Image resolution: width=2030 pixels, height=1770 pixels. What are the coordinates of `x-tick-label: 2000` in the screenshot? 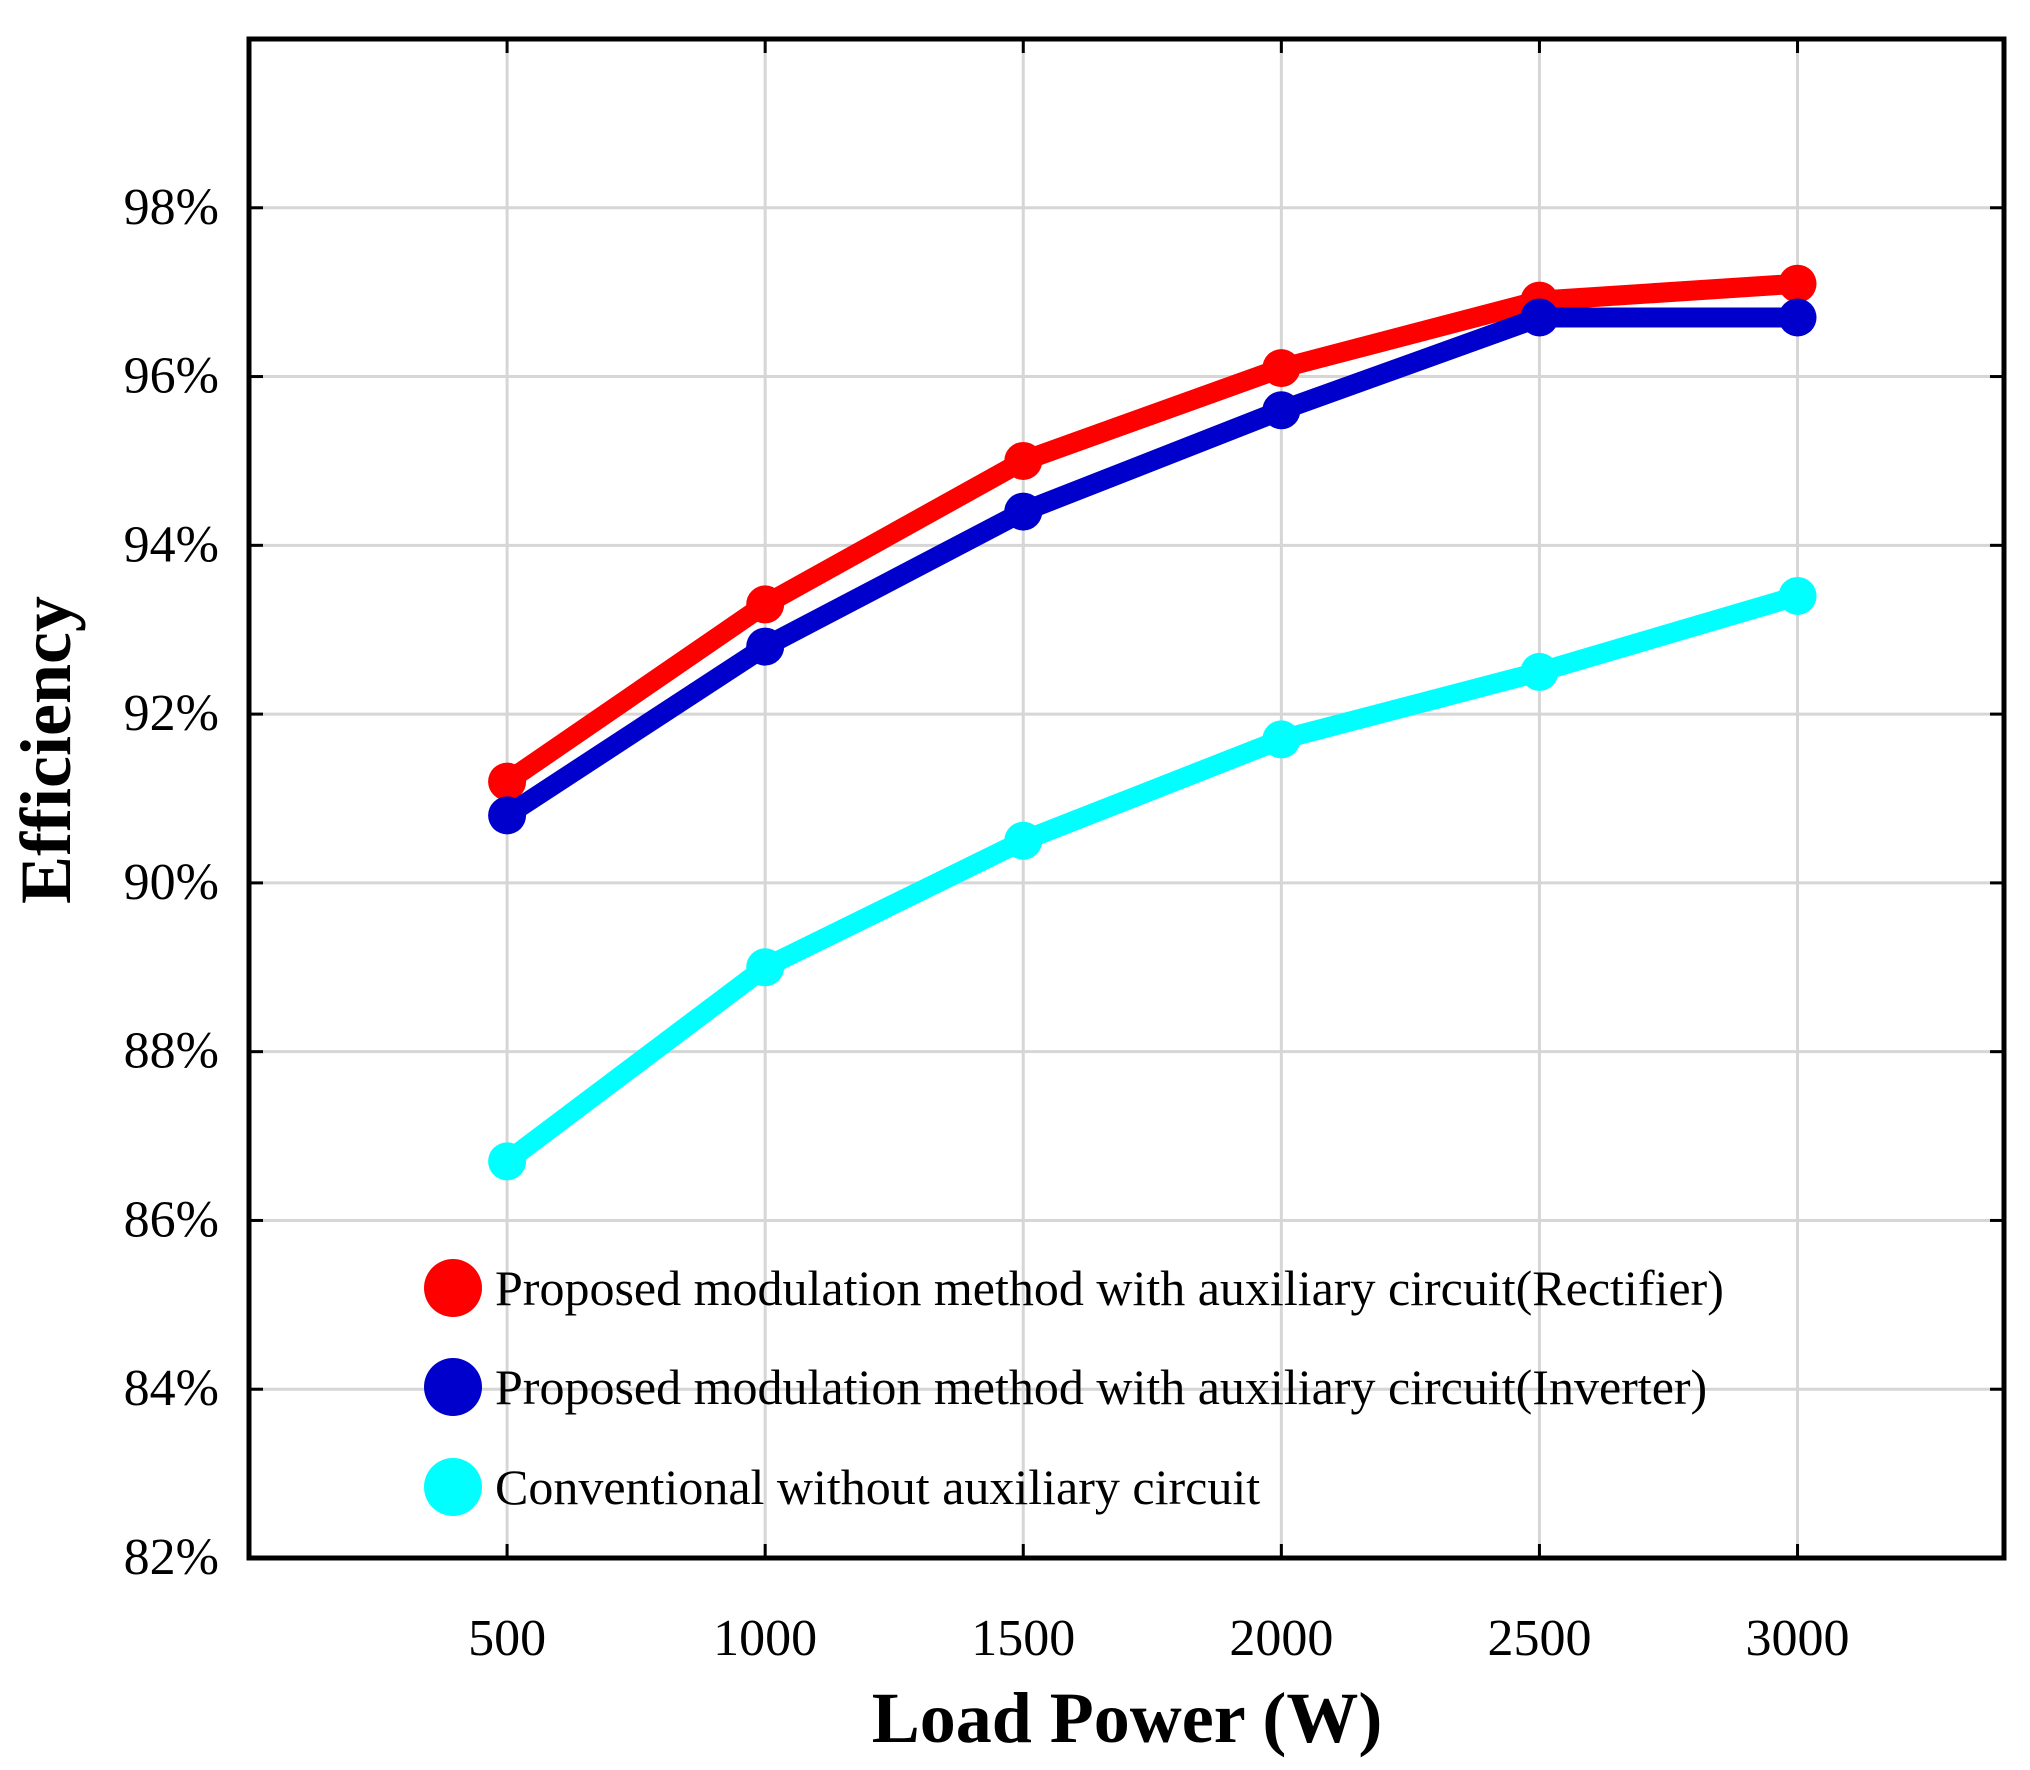 It's located at (1281, 1638).